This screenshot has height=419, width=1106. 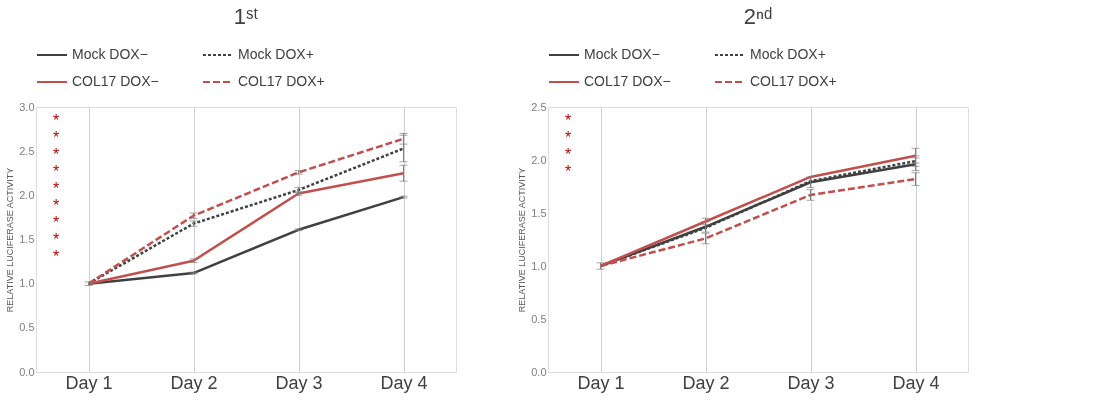 What do you see at coordinates (246, 16) in the screenshot?
I see `chart-title: 1ˢᵗ` at bounding box center [246, 16].